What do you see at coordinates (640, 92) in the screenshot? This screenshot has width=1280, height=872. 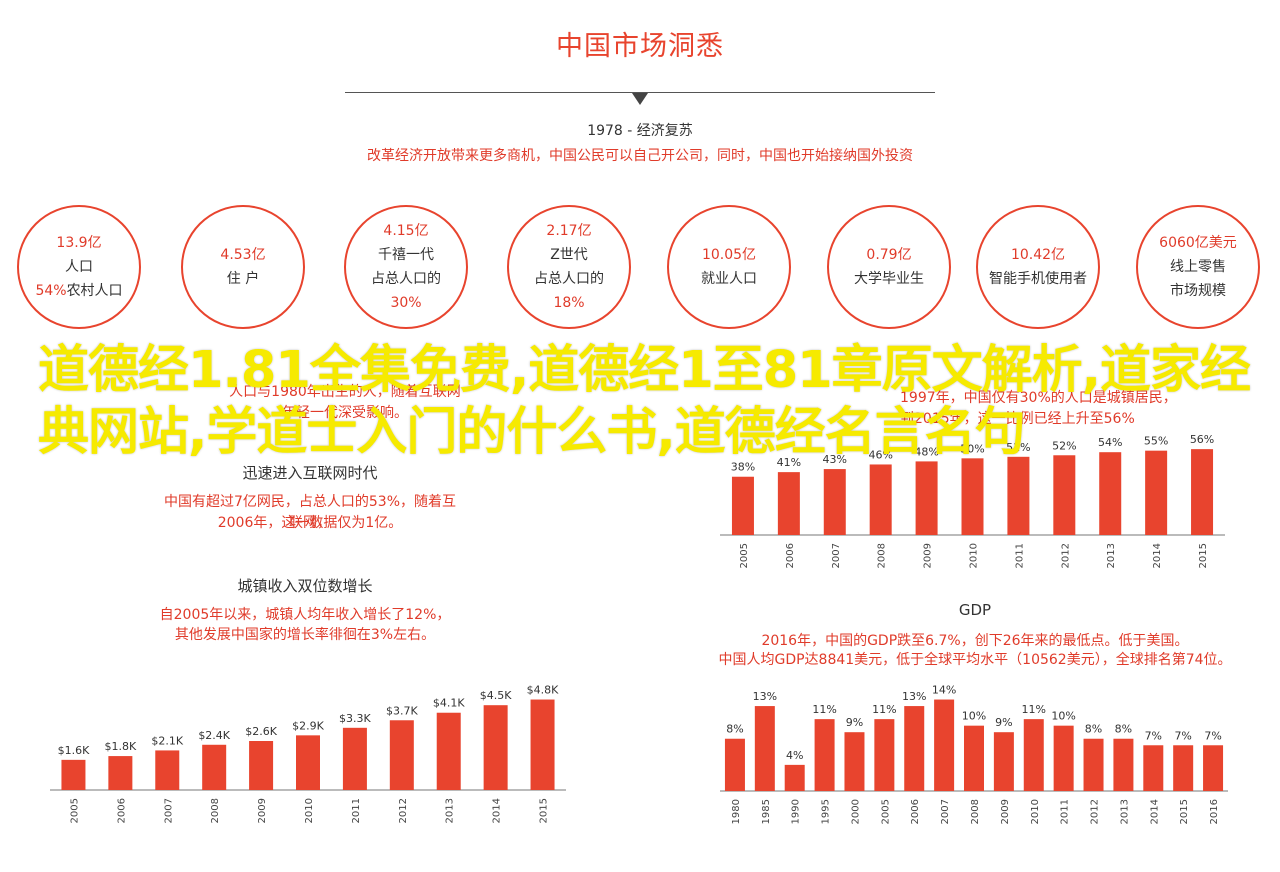 I see `title-divider` at bounding box center [640, 92].